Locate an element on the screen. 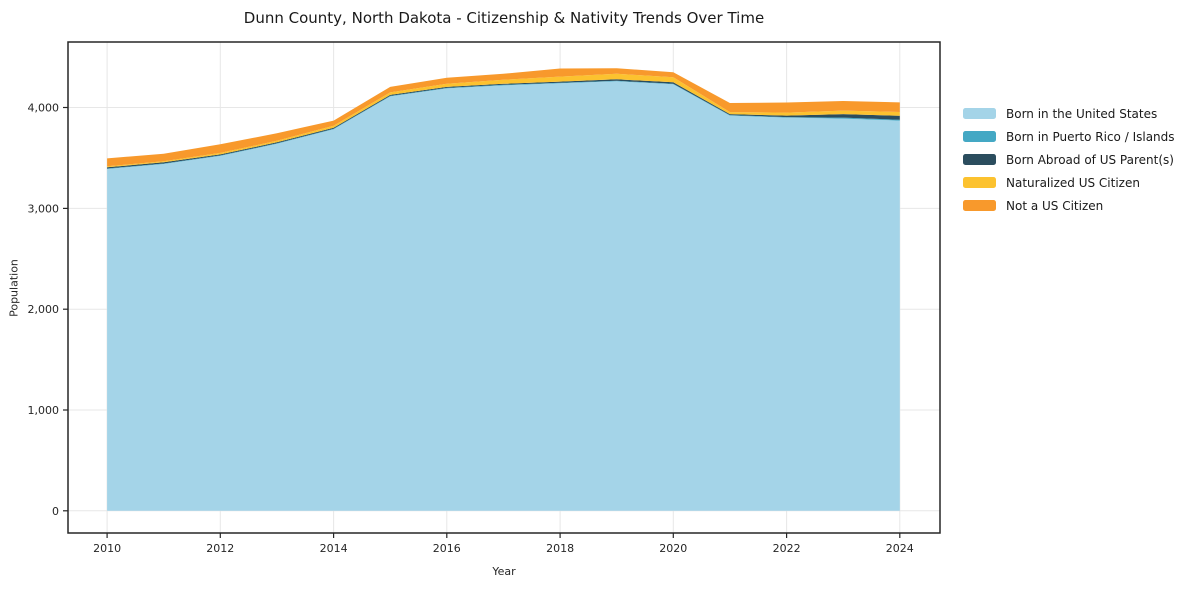  legend-swatch-born-us is located at coordinates (979, 113).